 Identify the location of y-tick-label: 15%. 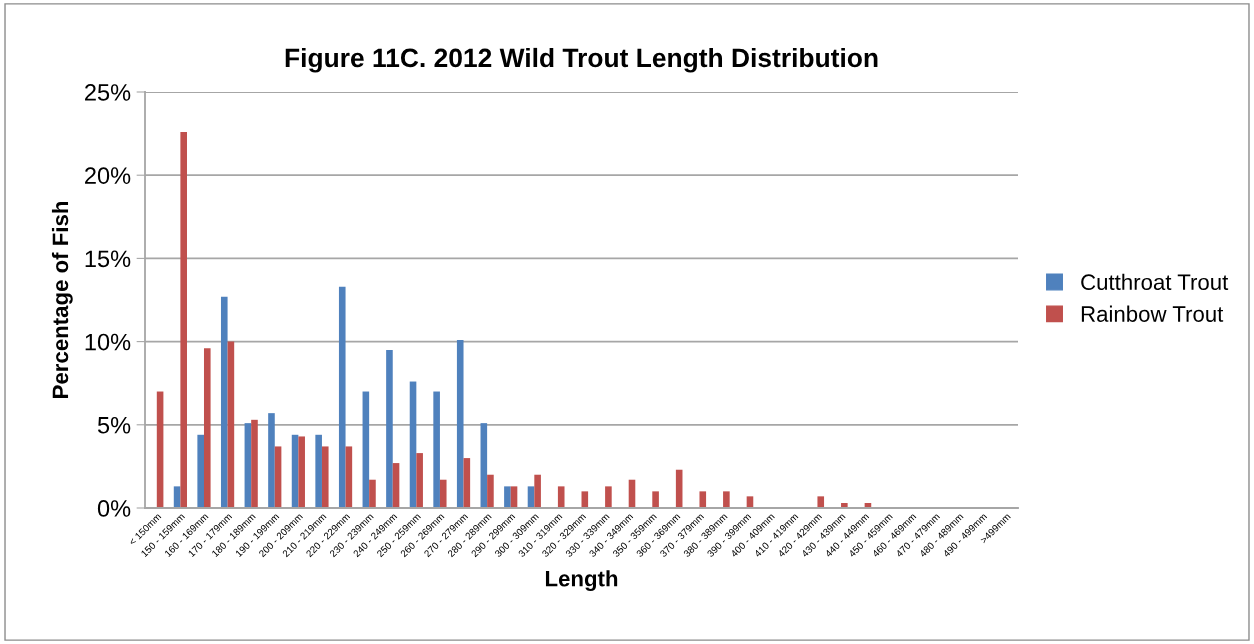
(108, 259).